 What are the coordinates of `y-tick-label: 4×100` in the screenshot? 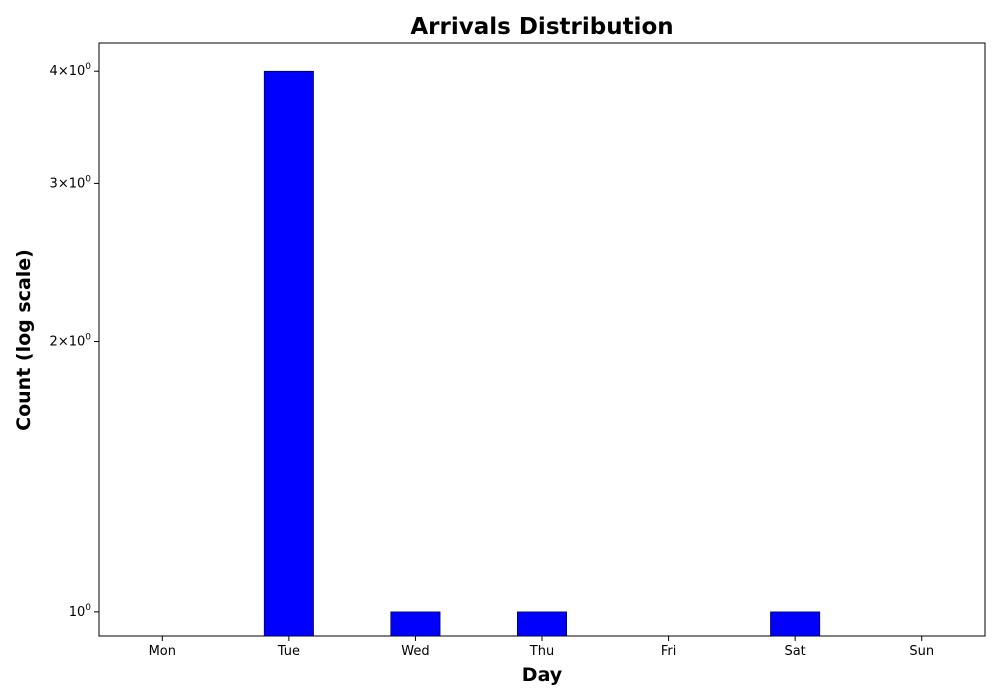 It's located at (71, 70).